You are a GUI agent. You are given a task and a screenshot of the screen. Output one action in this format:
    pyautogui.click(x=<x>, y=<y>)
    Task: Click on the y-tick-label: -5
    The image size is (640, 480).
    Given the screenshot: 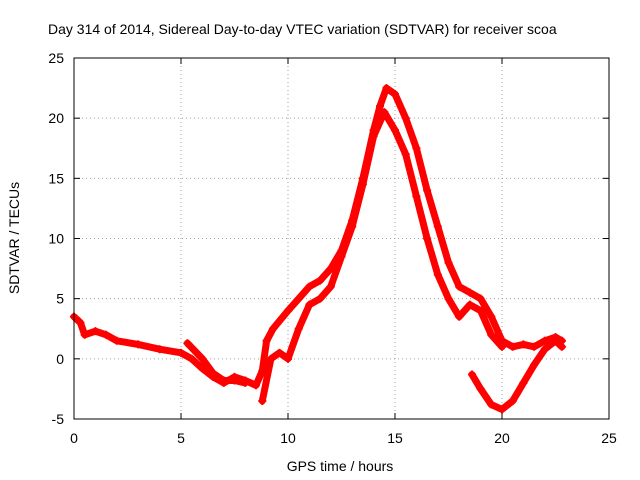 What is the action you would take?
    pyautogui.click(x=58, y=419)
    